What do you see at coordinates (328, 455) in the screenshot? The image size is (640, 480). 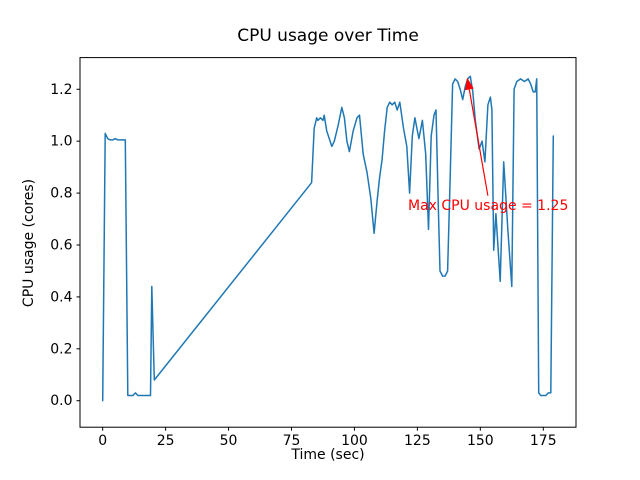 I see `x-axis-label: Time (sec)` at bounding box center [328, 455].